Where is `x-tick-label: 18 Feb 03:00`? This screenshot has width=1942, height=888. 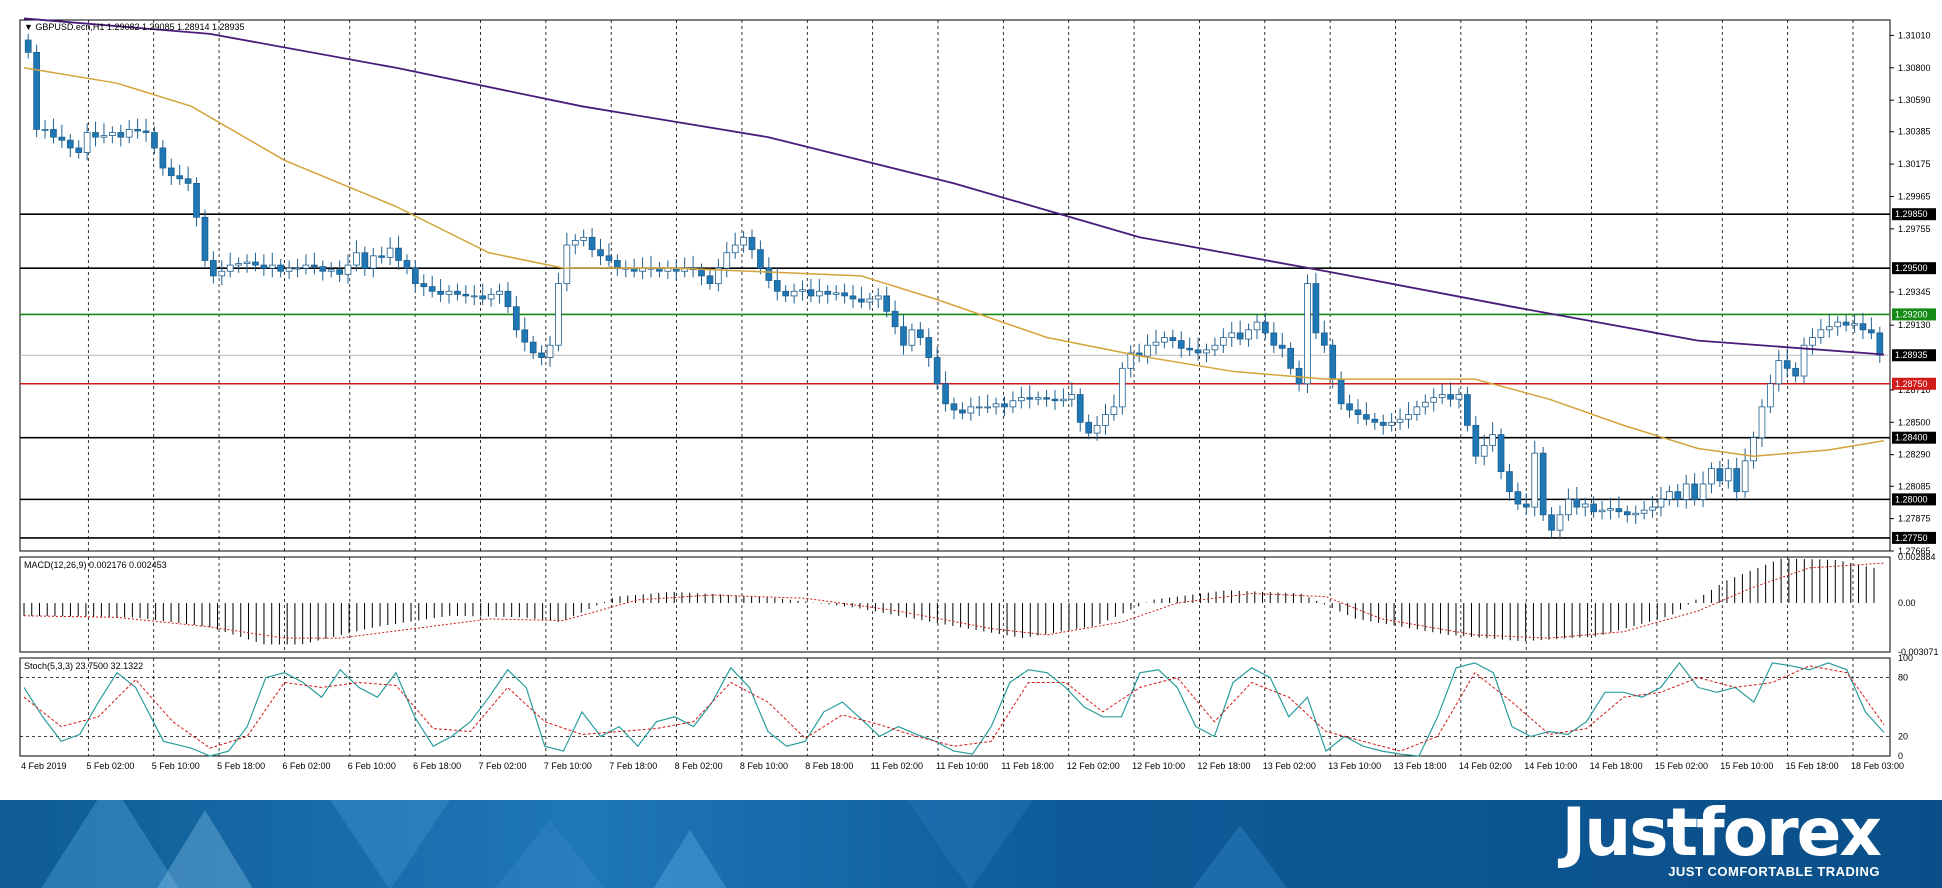 x-tick-label: 18 Feb 03:00 is located at coordinates (1877, 766).